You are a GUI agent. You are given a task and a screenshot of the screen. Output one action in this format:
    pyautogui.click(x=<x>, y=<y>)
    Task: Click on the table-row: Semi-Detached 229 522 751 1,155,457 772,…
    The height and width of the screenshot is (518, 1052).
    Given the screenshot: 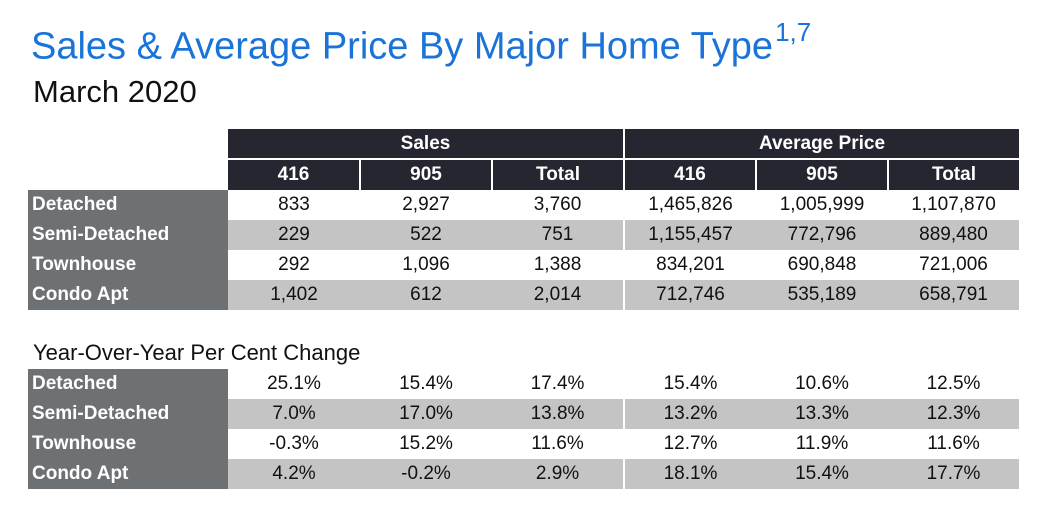 What is the action you would take?
    pyautogui.click(x=523, y=235)
    